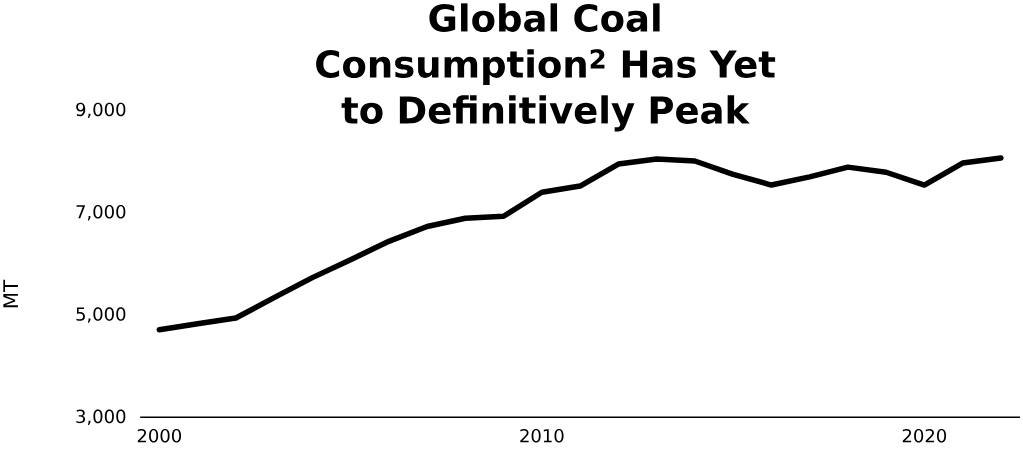 The width and height of the screenshot is (1023, 467). Describe the element at coordinates (159, 435) in the screenshot. I see `x-tick-label: 2000` at that location.